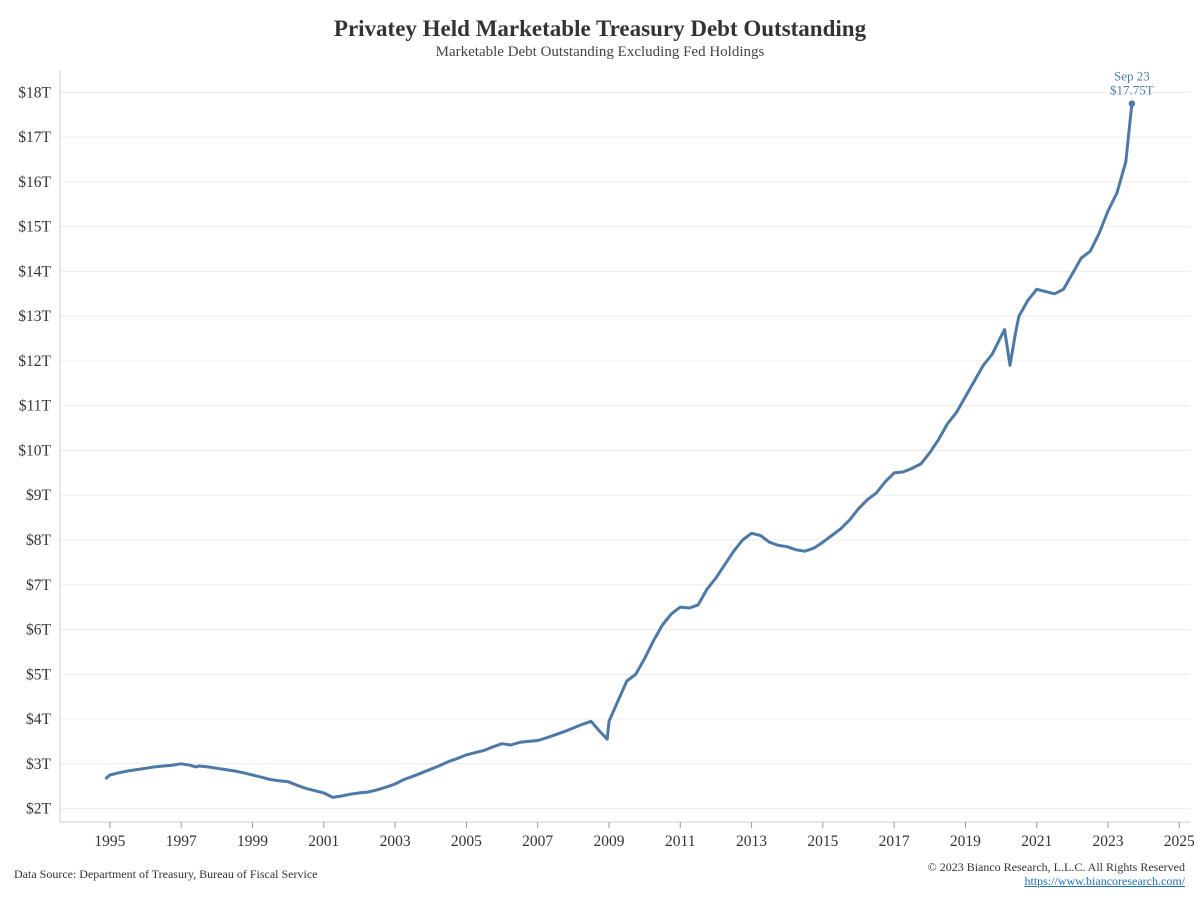  I want to click on annotation: Sep 23$17.75T, so click(1132, 88).